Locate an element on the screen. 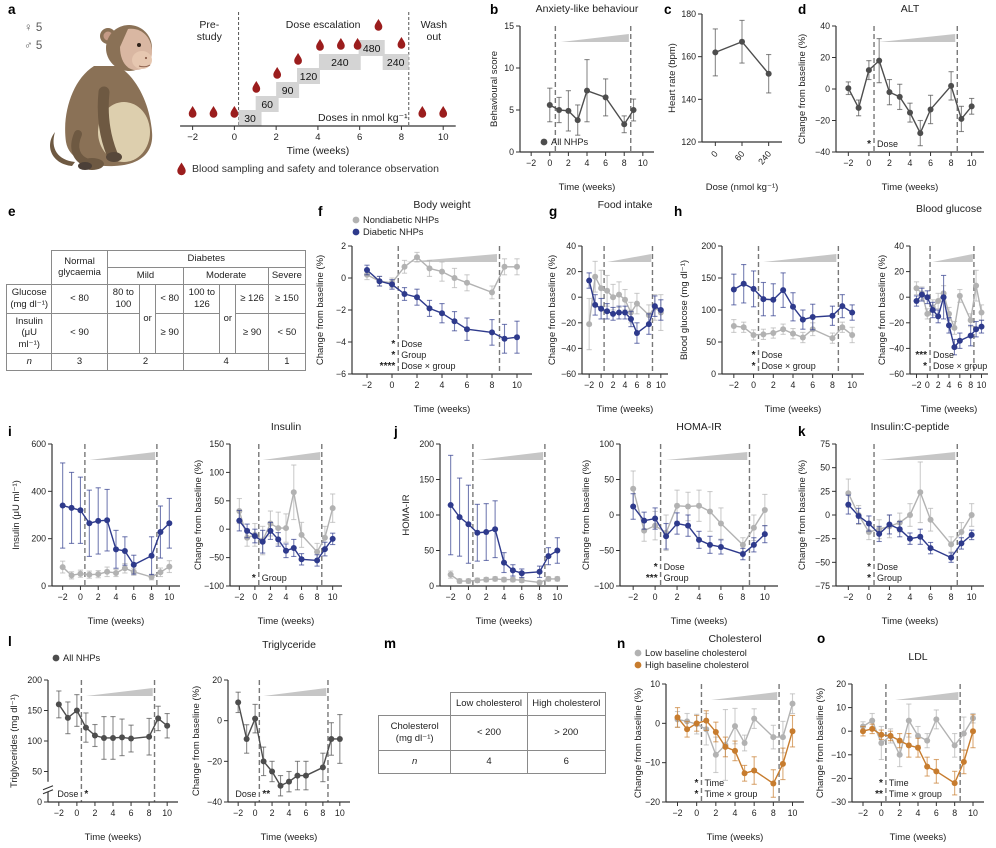 This screenshot has width=996, height=848. panel-letter-l: l is located at coordinates (10, 641).